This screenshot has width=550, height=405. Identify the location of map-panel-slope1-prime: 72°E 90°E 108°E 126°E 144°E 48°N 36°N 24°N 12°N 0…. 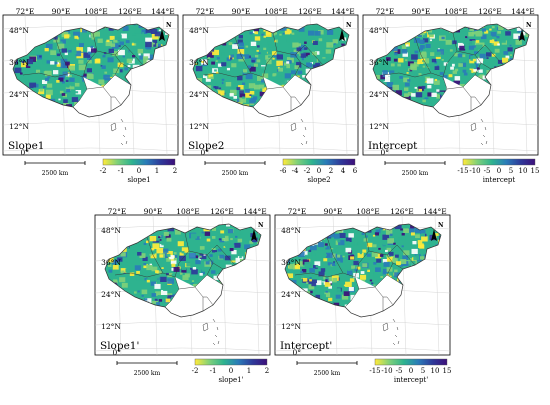
(182, 295).